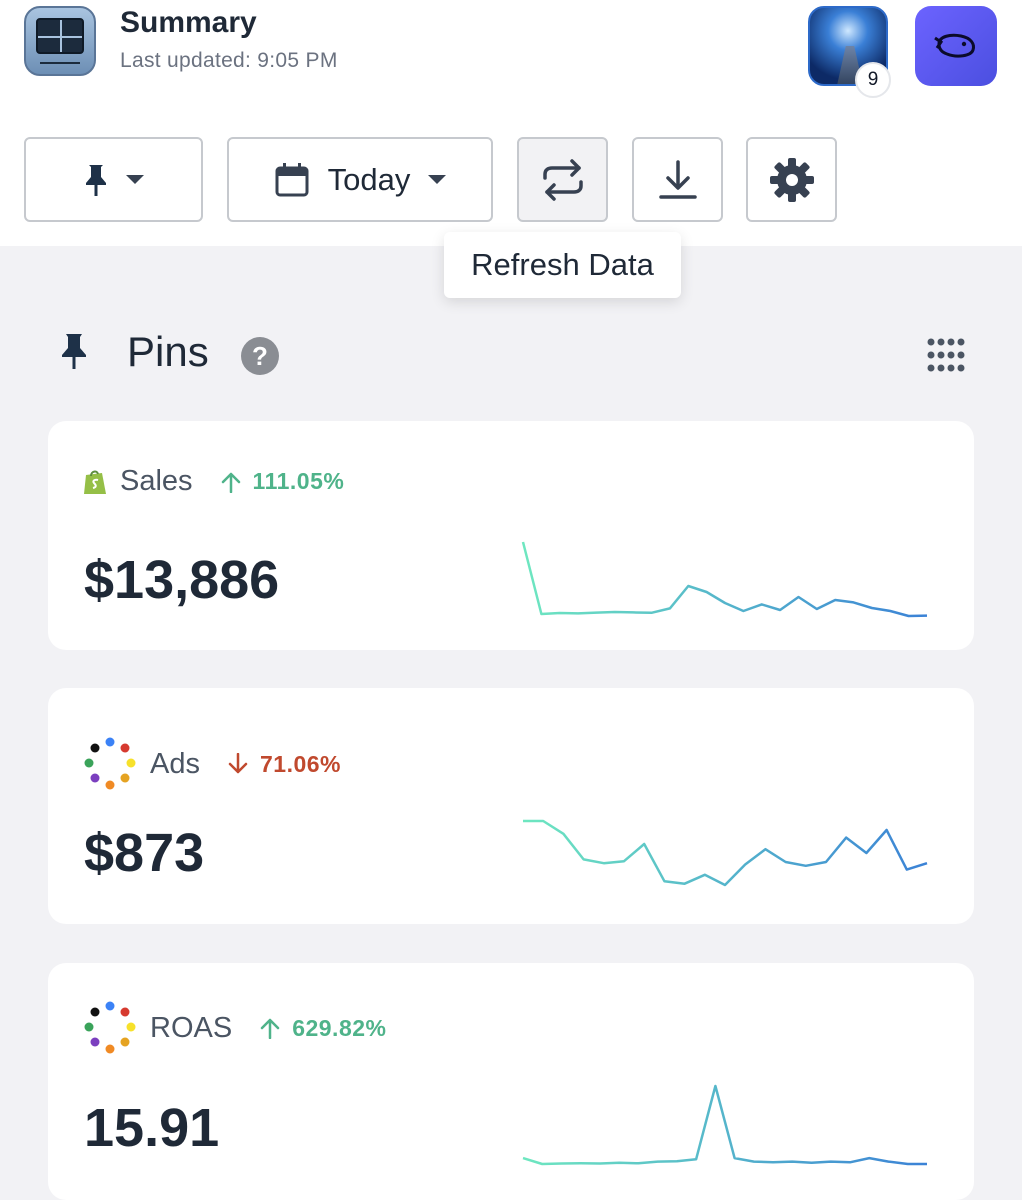 The height and width of the screenshot is (1200, 1022). I want to click on settings-button, so click(791, 179).